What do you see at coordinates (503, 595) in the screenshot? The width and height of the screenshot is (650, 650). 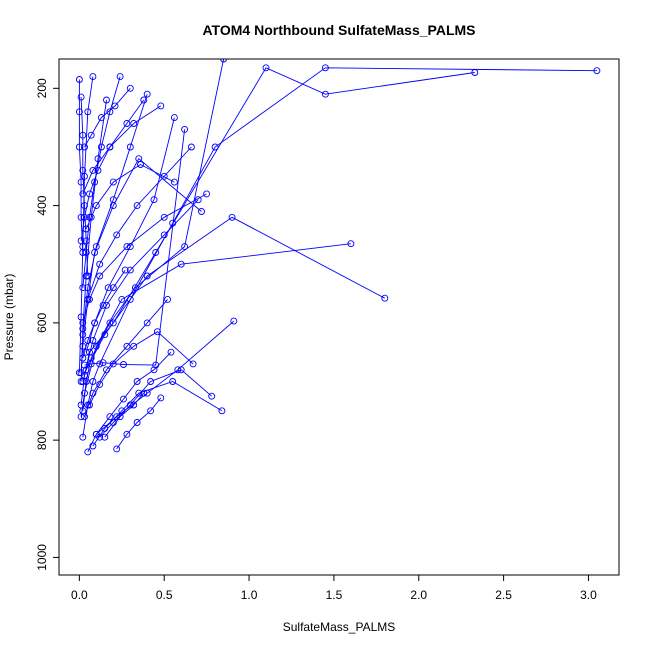 I see `x-tick-label: 2.5` at bounding box center [503, 595].